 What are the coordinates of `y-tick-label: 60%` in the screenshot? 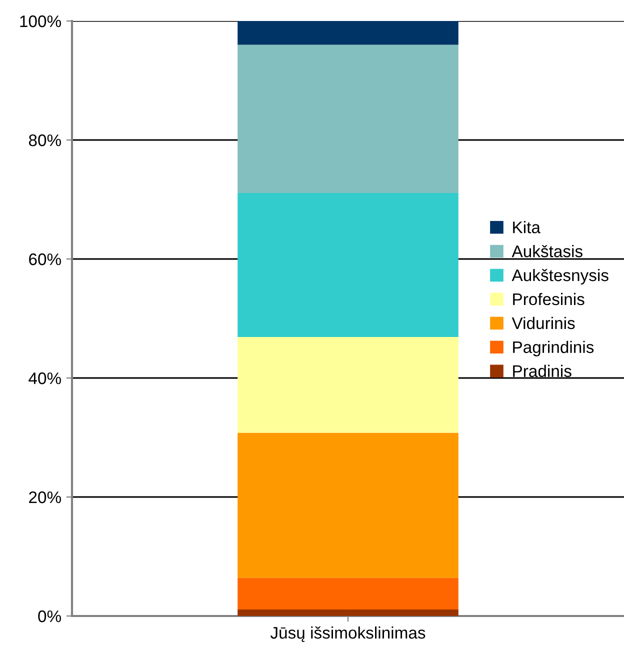 It's located at (45, 259).